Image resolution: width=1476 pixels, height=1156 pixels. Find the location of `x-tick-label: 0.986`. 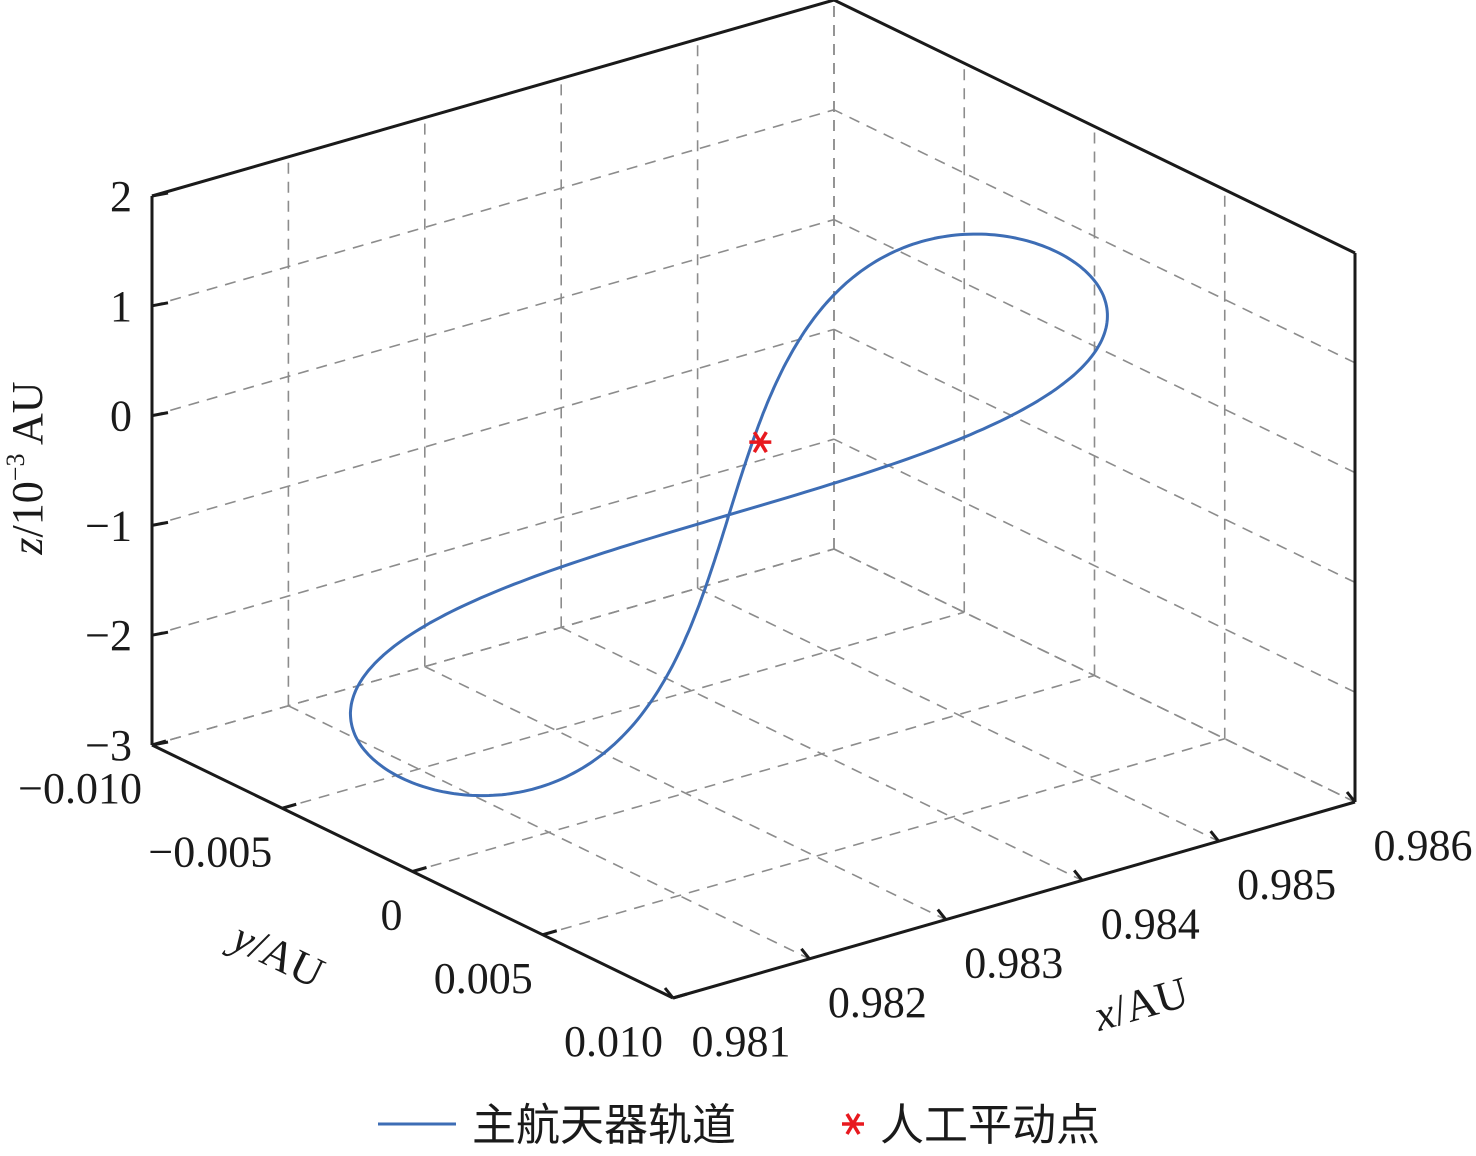

x-tick-label: 0.986 is located at coordinates (1423, 845).